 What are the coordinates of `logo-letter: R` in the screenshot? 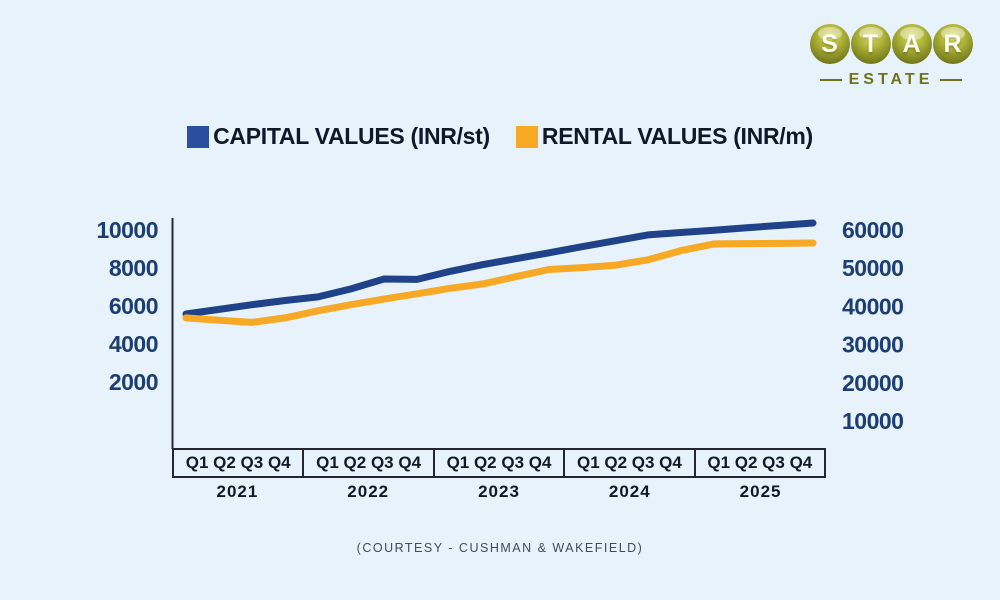 It's located at (952, 43).